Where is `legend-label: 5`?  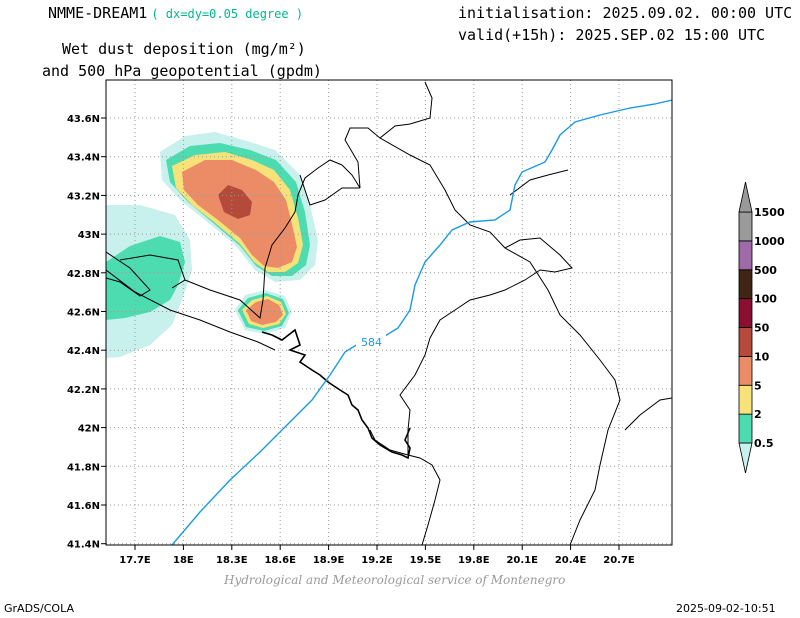
legend-label: 5 is located at coordinates (758, 385).